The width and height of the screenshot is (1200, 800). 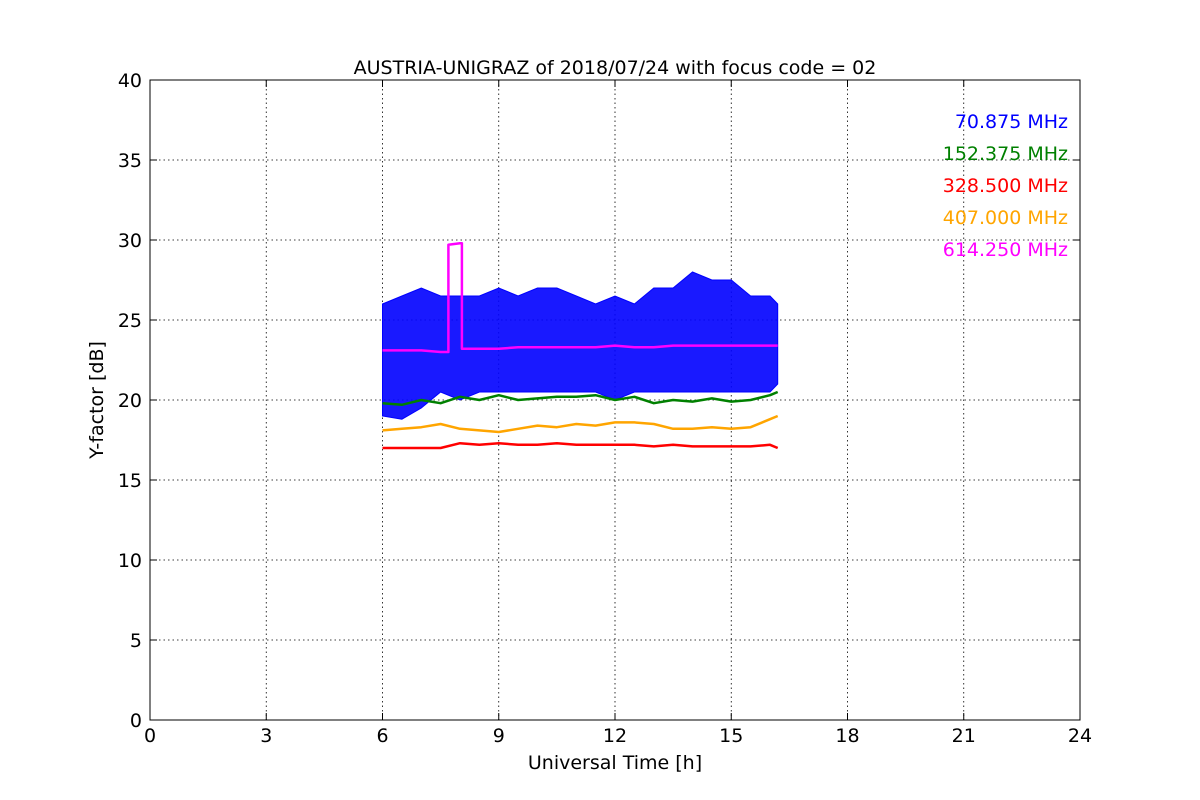 I want to click on y-axis-label: Y-factor [dB], so click(x=97, y=400).